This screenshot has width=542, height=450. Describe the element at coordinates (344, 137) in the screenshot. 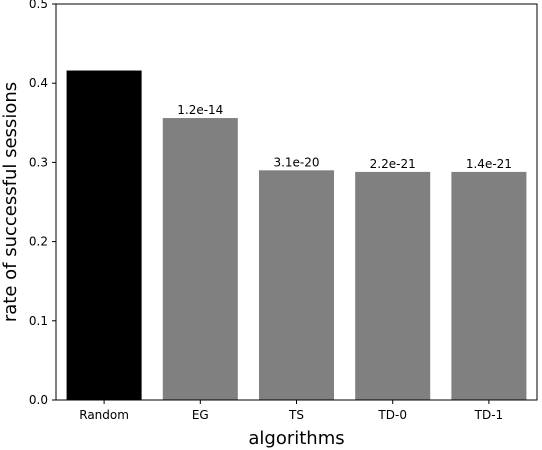

I see `bar-labels-group: 1.2e-14 3.1e-20 2.2e-21 1.4e-21` at that location.